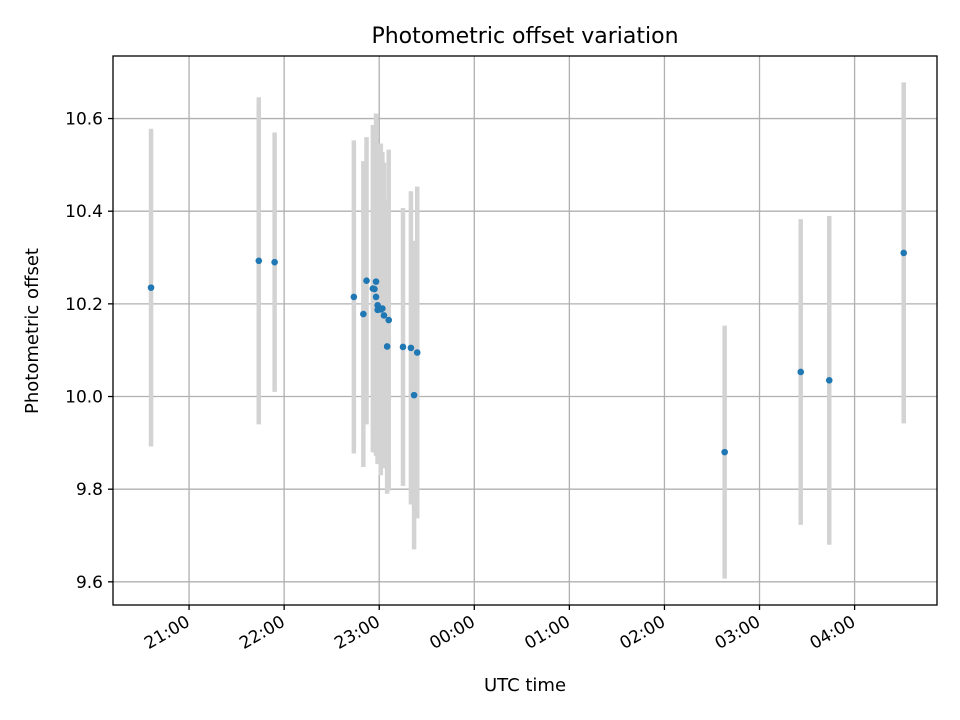 The image size is (960, 720). What do you see at coordinates (84, 398) in the screenshot?
I see `y-tick-label: 10.0` at bounding box center [84, 398].